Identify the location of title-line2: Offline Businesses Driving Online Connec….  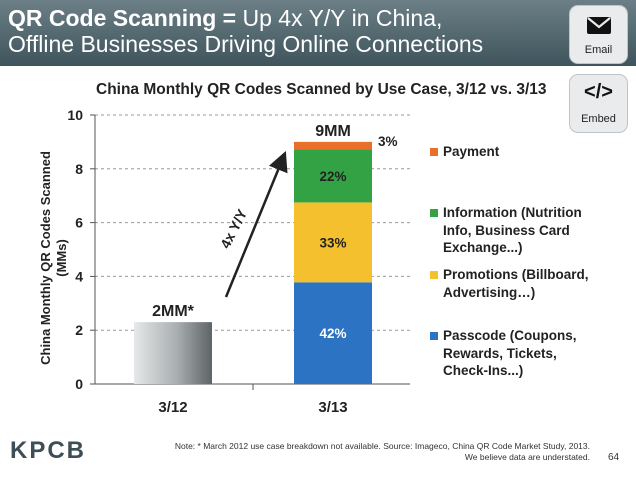
(246, 44).